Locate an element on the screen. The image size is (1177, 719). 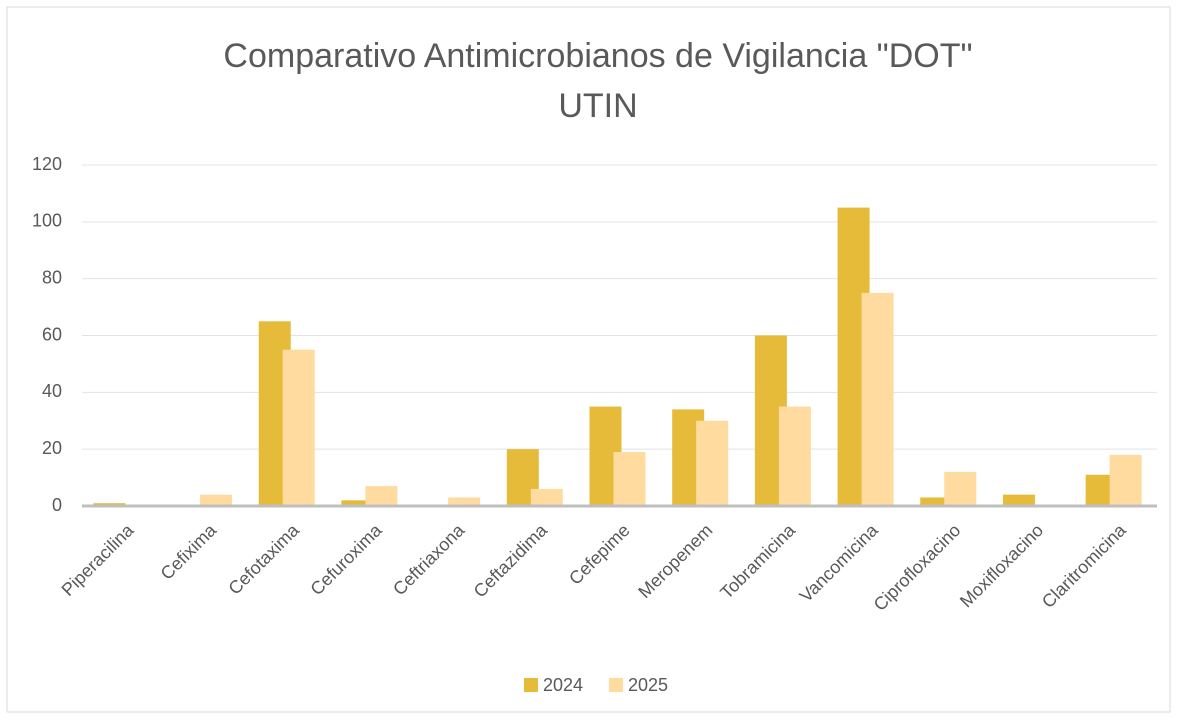
y-tick-label: 20 is located at coordinates (52, 448).